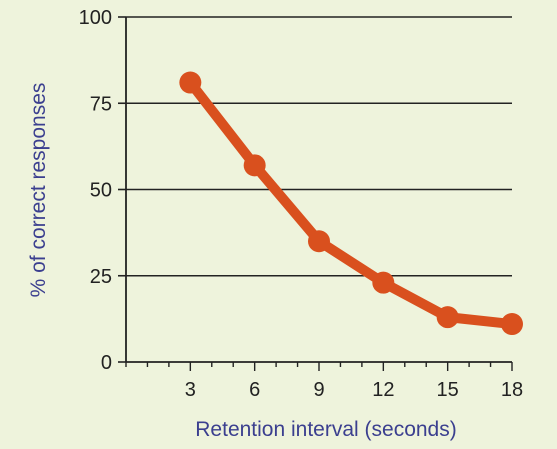 The width and height of the screenshot is (557, 449). I want to click on y-tick-label: 50, so click(101, 191).